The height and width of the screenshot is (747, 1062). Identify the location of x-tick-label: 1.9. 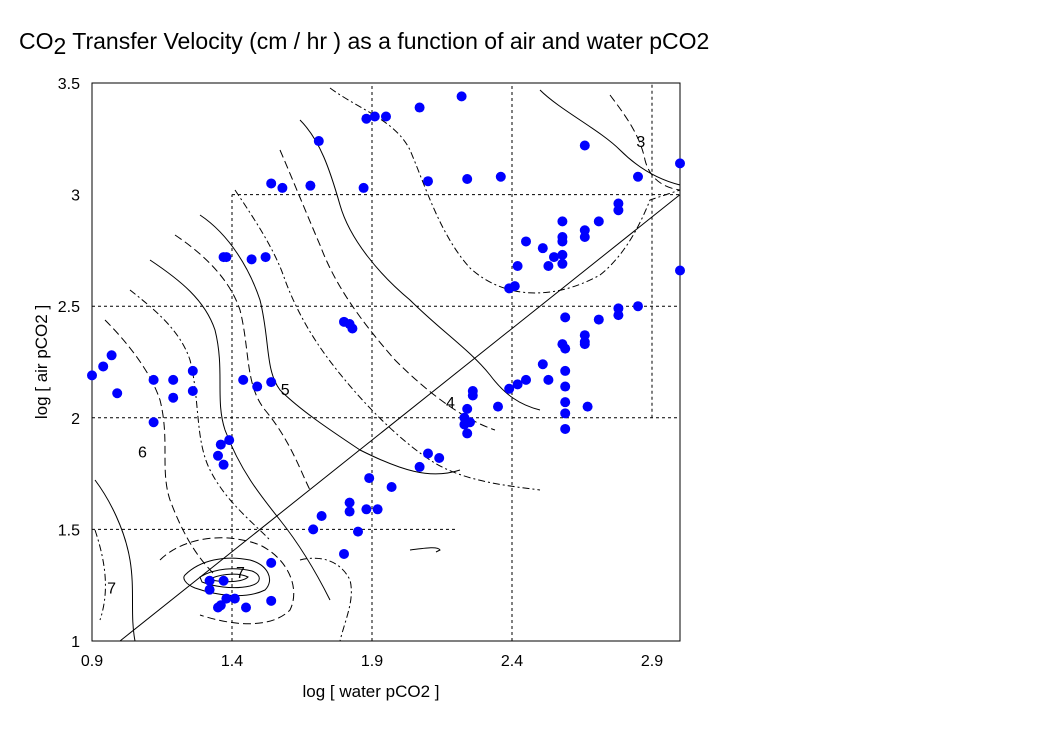
(372, 661).